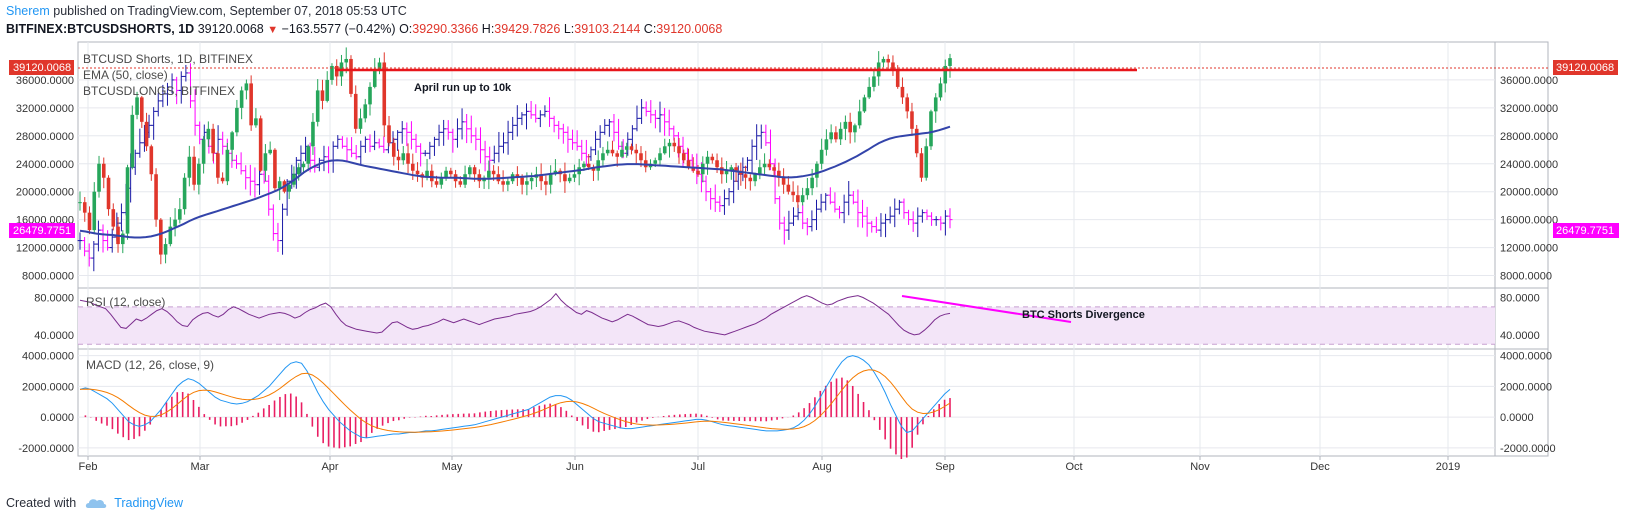 The height and width of the screenshot is (531, 1627). What do you see at coordinates (148, 503) in the screenshot?
I see `tradingview-brand-link: TradingView` at bounding box center [148, 503].